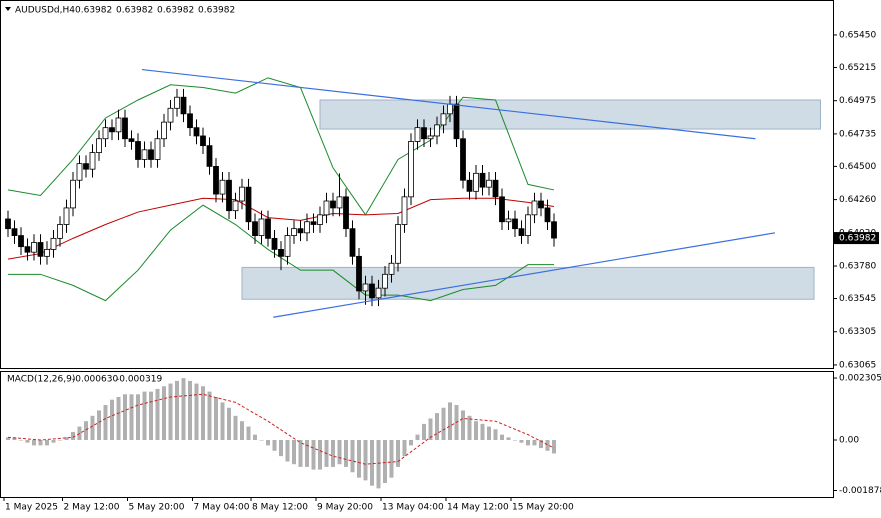 The image size is (881, 518). Describe the element at coordinates (860, 379) in the screenshot. I see `y-tick-label: 0.002305` at that location.